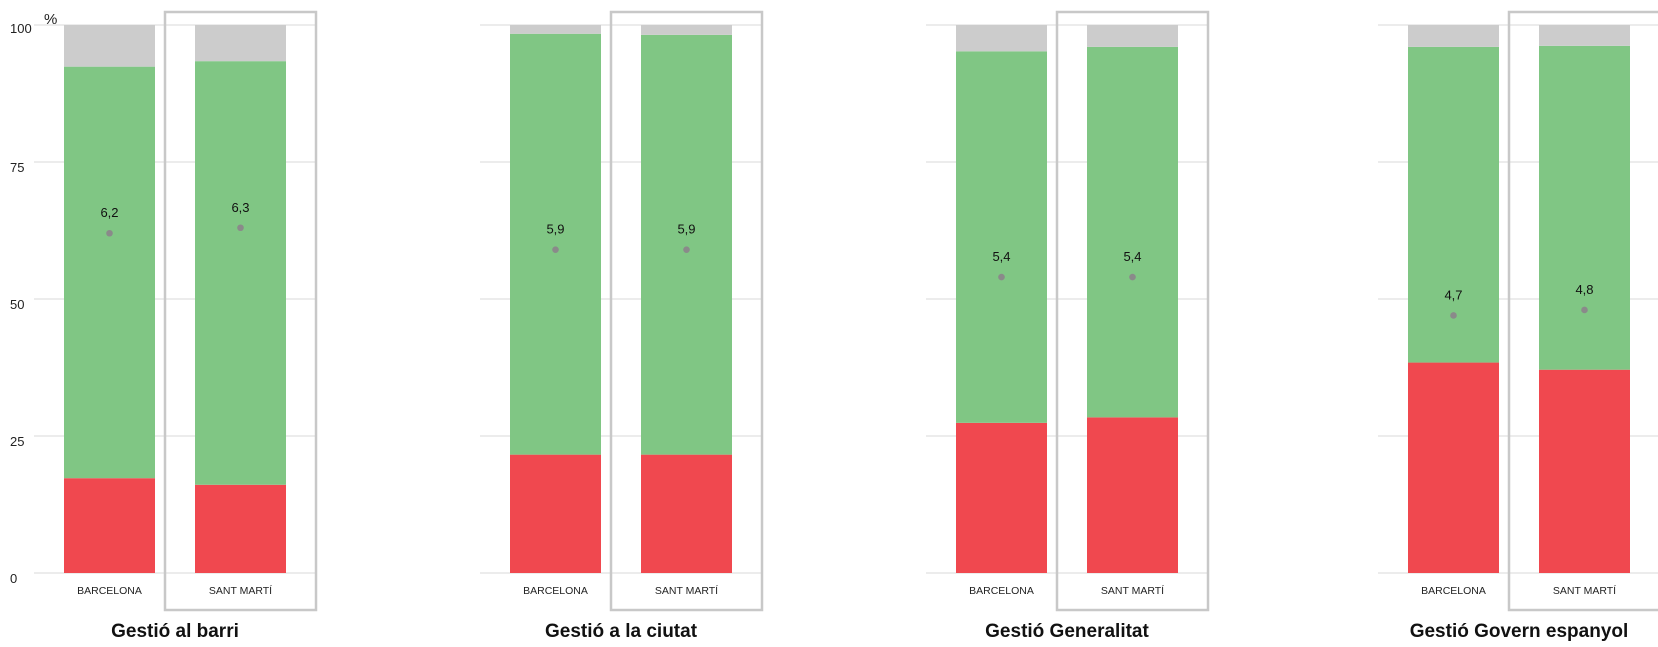 The height and width of the screenshot is (647, 1658). I want to click on y-tick-label-25: 25, so click(17, 441).